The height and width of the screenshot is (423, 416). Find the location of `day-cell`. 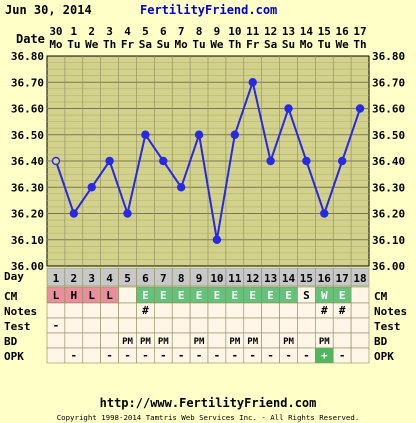

day-cell is located at coordinates (360, 277).